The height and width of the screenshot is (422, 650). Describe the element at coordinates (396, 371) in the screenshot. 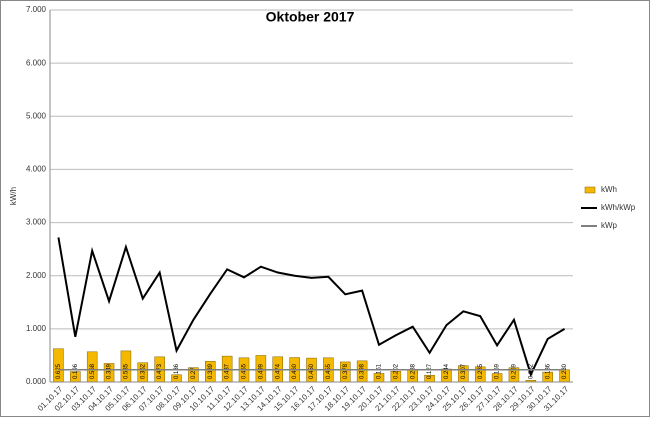

I see `data-label: 0.202` at that location.